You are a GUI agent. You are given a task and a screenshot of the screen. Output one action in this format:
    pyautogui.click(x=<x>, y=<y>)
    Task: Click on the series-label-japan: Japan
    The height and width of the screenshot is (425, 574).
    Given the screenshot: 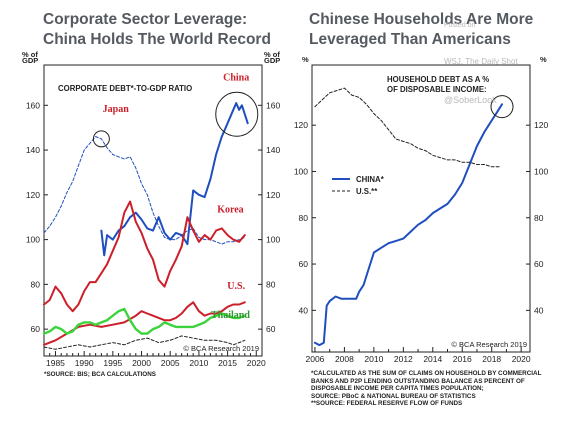 What is the action you would take?
    pyautogui.click(x=116, y=109)
    